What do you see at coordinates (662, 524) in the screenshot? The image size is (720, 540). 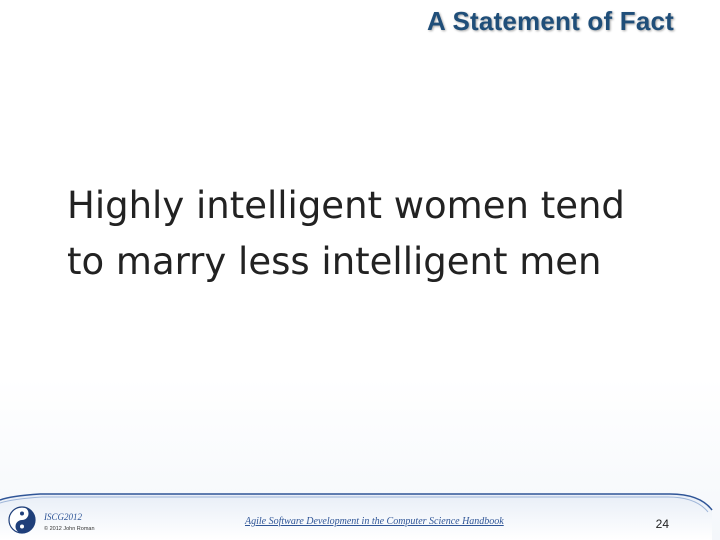 I see `page-number: 24` at bounding box center [662, 524].